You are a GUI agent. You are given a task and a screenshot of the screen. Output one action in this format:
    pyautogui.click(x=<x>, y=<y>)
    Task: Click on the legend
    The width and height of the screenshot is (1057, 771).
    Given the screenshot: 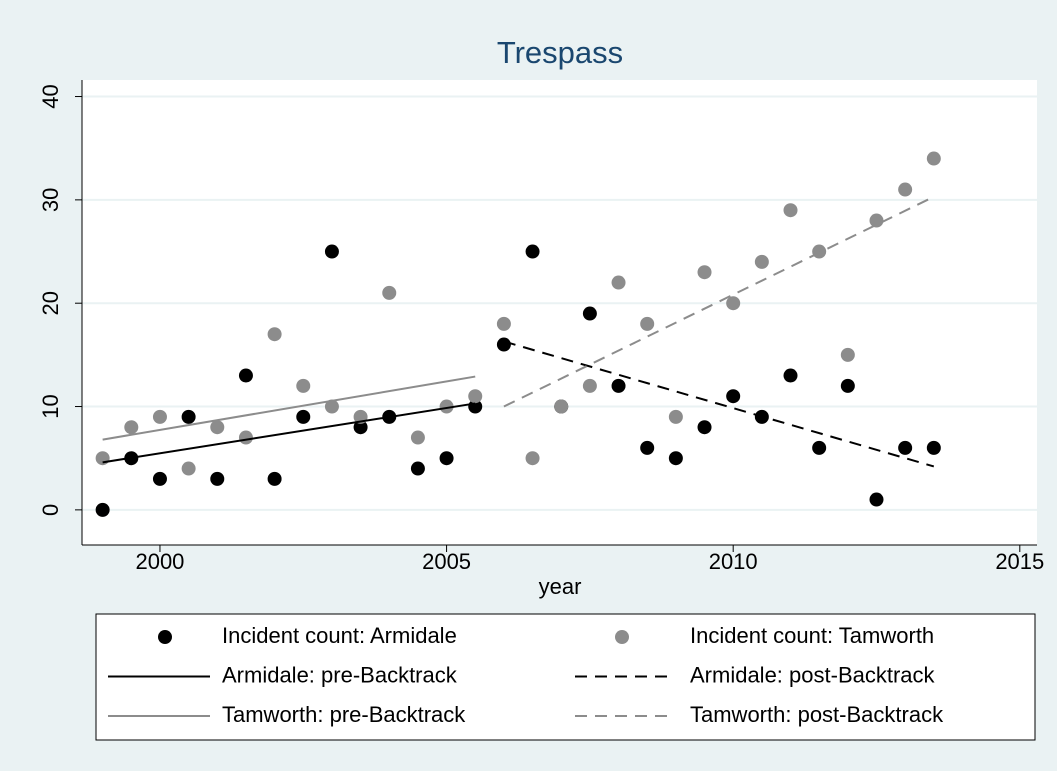 What is the action you would take?
    pyautogui.click(x=565, y=677)
    